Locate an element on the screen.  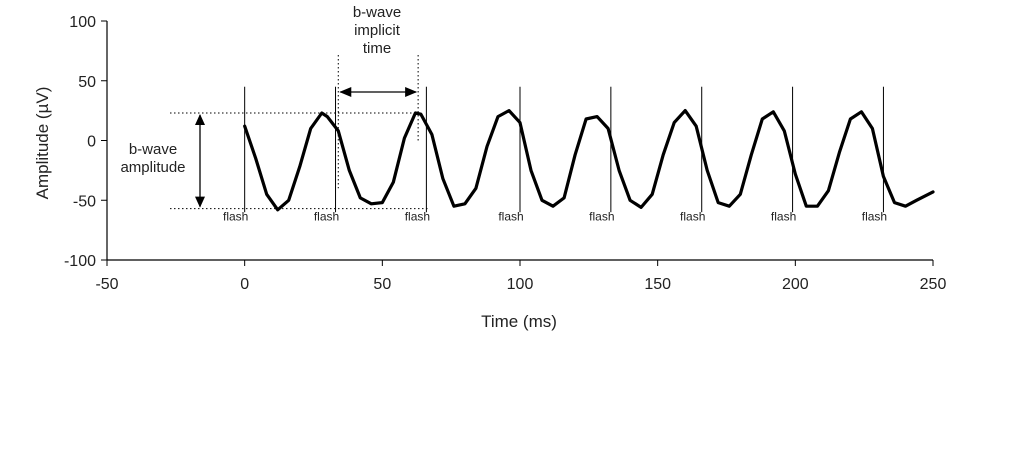
amplitude-arrowhead-down is located at coordinates (200, 202).